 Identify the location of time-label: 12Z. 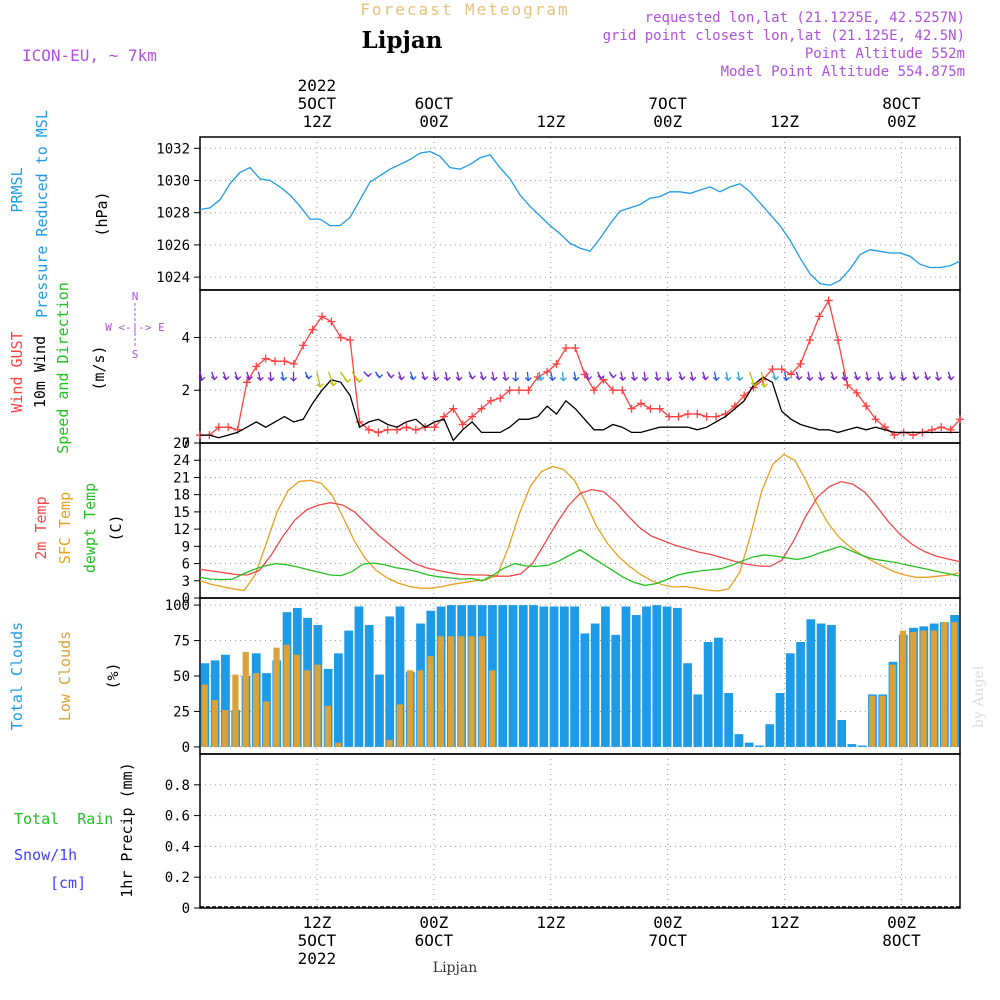
(550, 121).